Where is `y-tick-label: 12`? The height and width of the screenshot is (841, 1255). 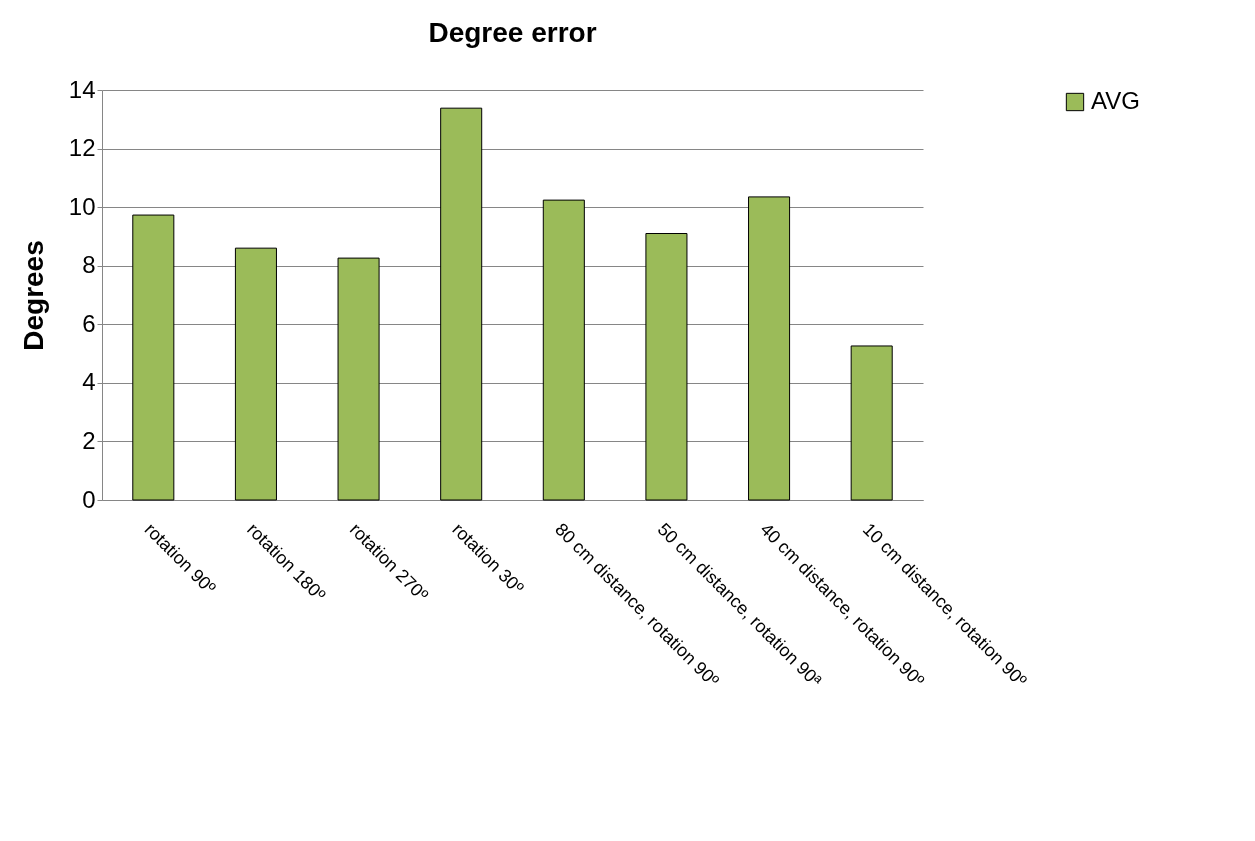 y-tick-label: 12 is located at coordinates (82, 148).